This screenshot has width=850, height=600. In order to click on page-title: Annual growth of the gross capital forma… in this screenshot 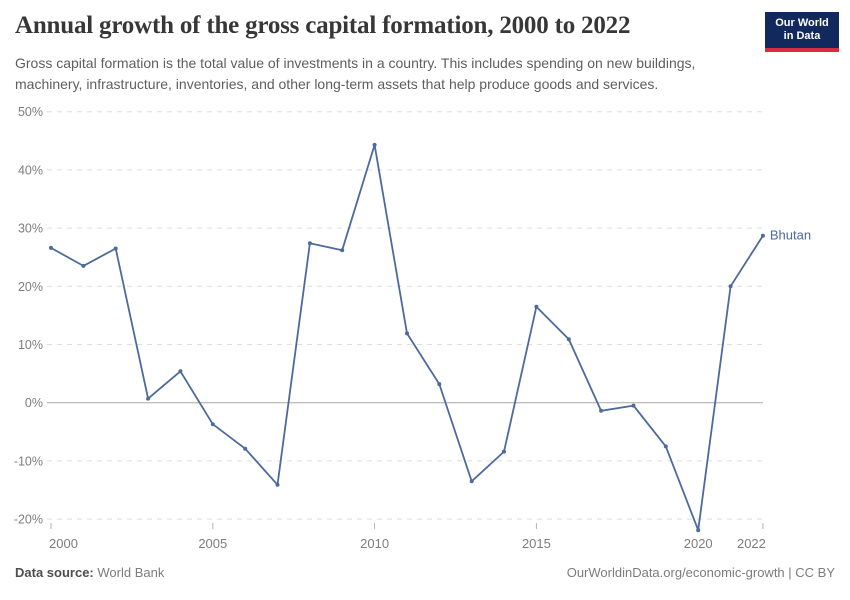, I will do `click(323, 25)`.